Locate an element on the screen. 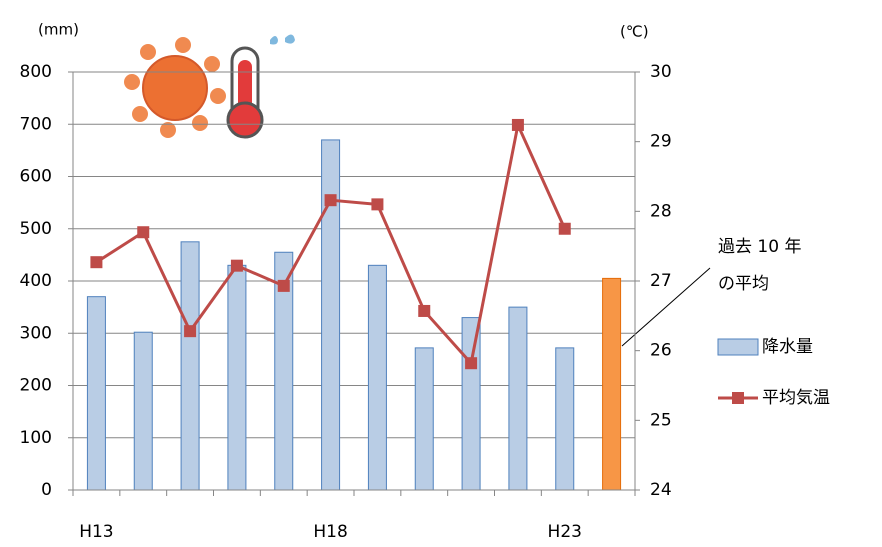  y2-tick-label: 28 is located at coordinates (661, 211).